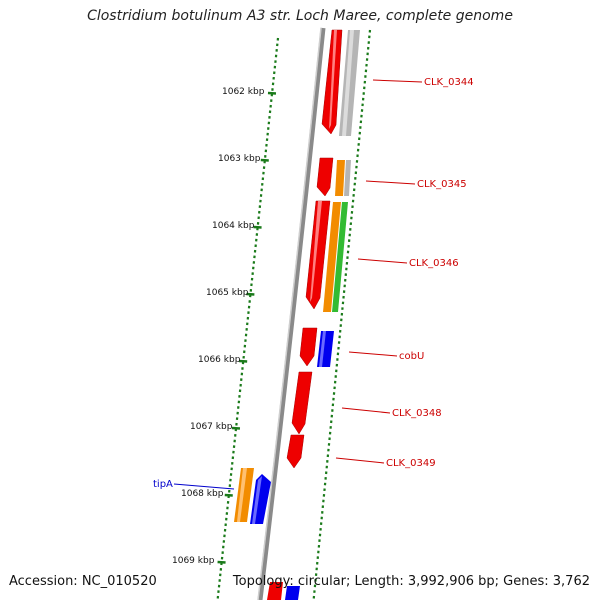 The width and height of the screenshot is (600, 600). I want to click on leader-cobu, so click(373, 354).